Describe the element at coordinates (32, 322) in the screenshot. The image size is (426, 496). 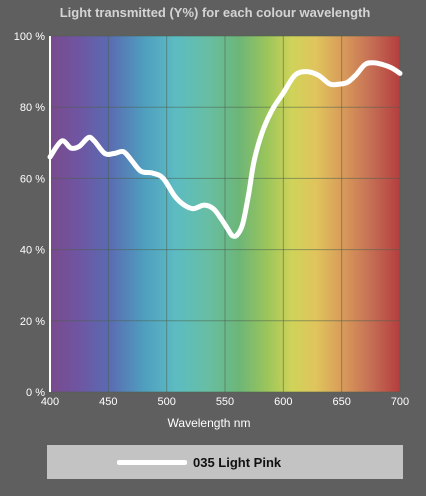
I see `y-tick-label: 20 %` at that location.